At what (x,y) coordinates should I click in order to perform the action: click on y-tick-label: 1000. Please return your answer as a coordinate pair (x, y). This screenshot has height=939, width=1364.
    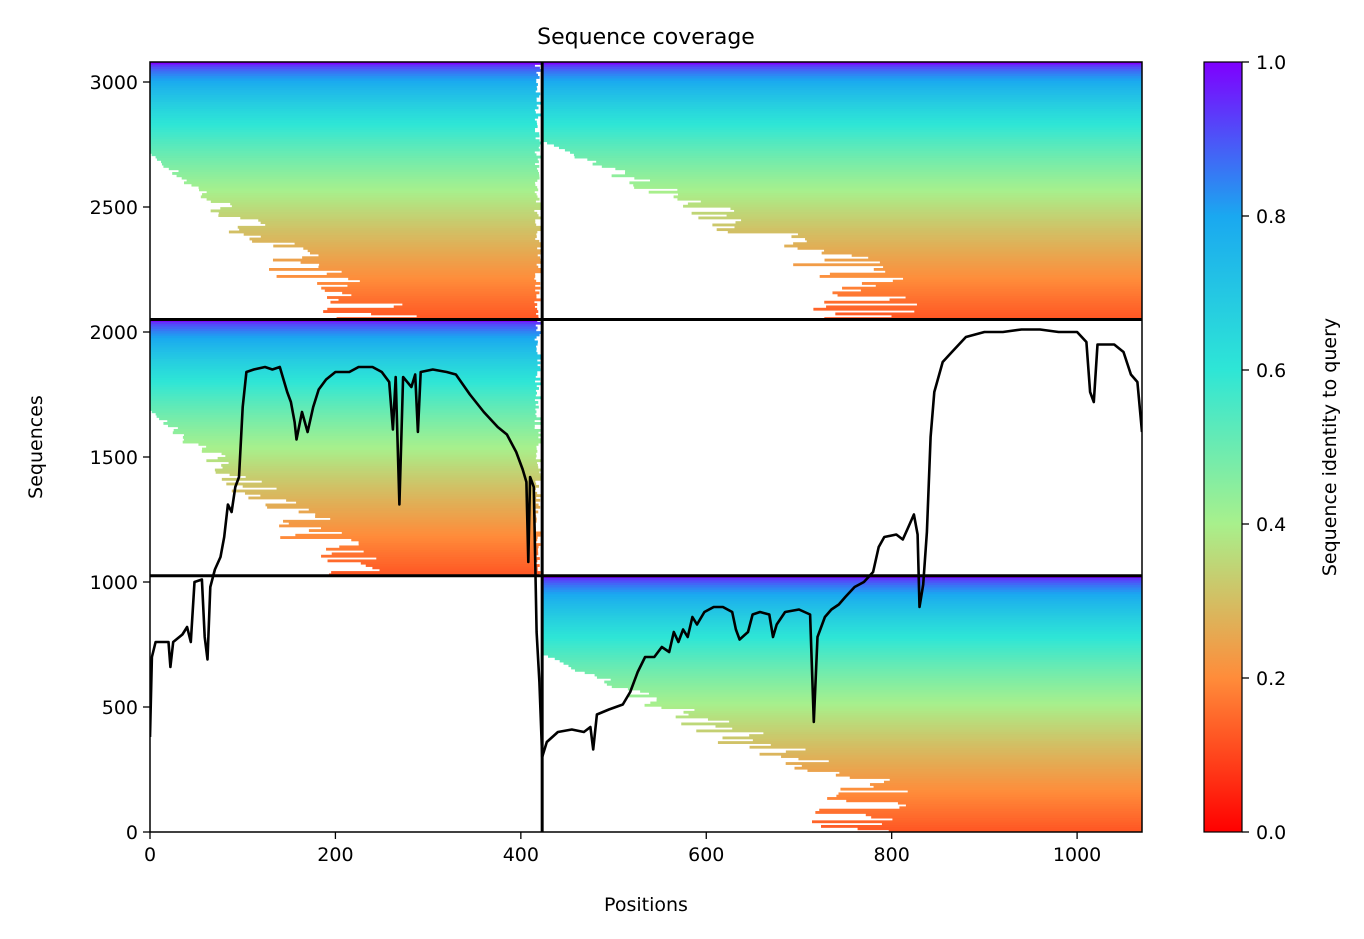
    Looking at the image, I should click on (114, 583).